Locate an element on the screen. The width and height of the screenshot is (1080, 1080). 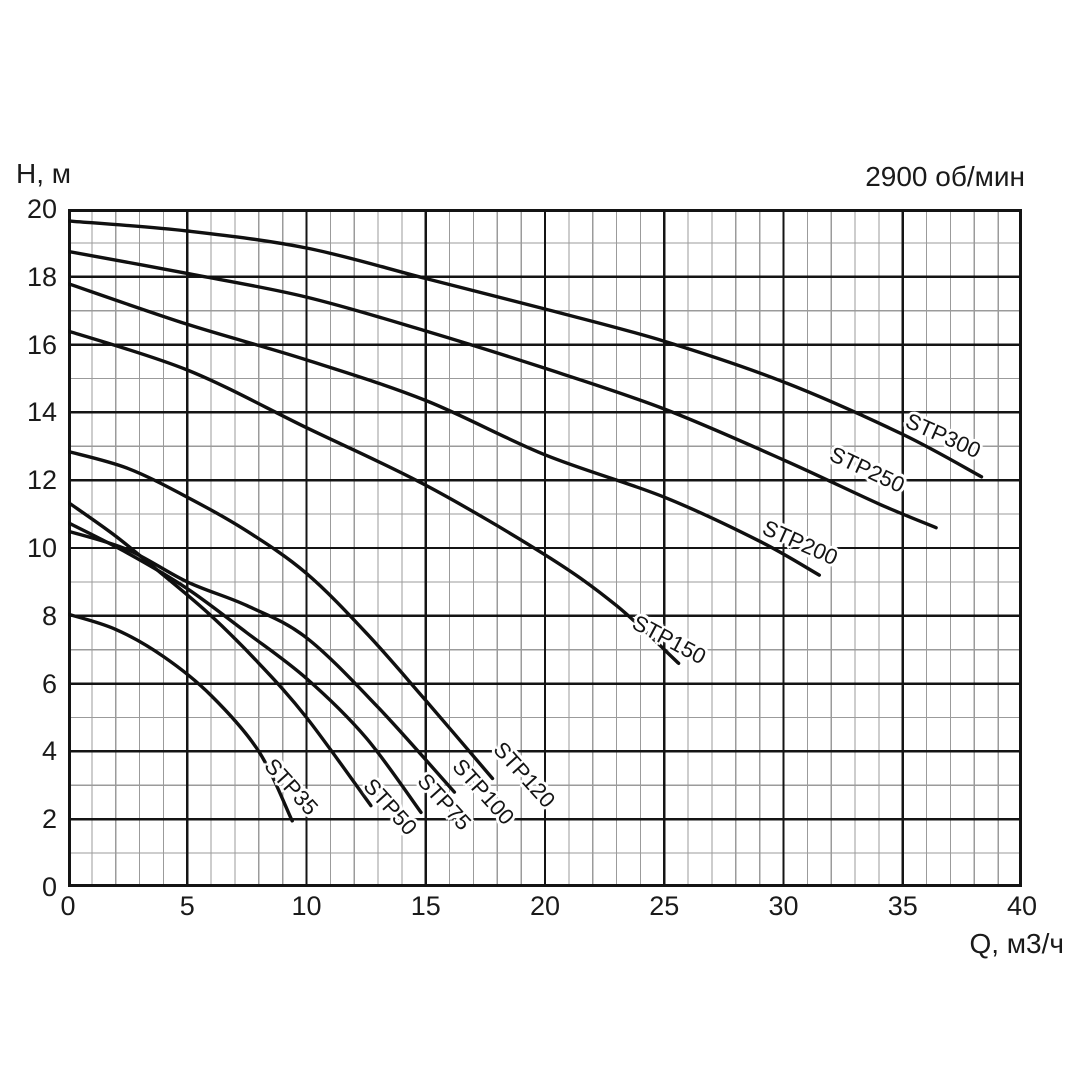
x-tick-label-10: 10 is located at coordinates (306, 906).